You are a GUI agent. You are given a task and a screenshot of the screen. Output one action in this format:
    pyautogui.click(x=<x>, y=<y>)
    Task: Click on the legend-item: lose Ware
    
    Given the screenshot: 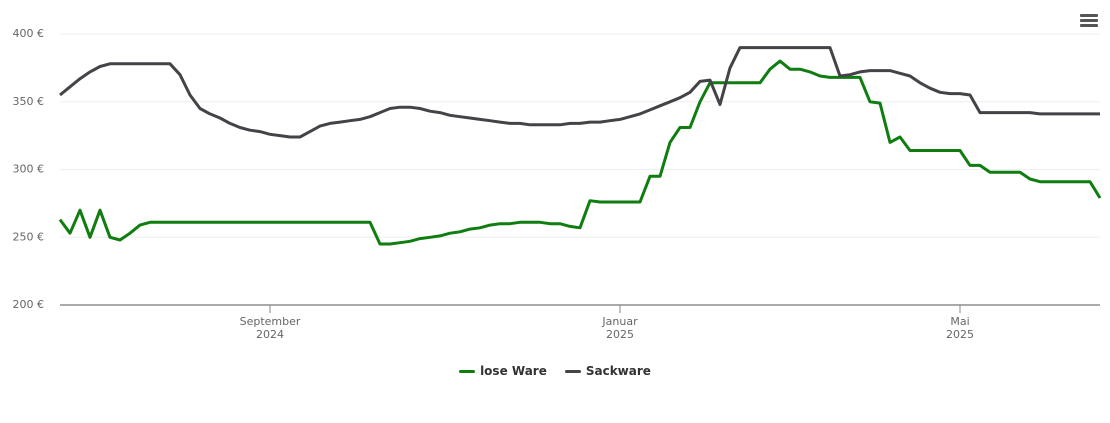 What is the action you would take?
    pyautogui.click(x=503, y=371)
    